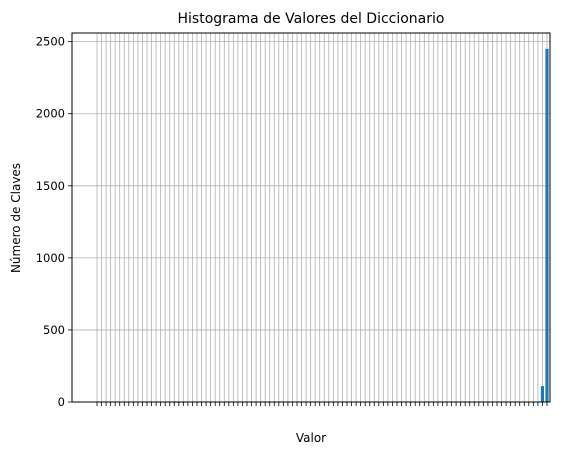 The image size is (582, 455). What do you see at coordinates (50, 258) in the screenshot?
I see `y-tick-label: 1000` at bounding box center [50, 258].